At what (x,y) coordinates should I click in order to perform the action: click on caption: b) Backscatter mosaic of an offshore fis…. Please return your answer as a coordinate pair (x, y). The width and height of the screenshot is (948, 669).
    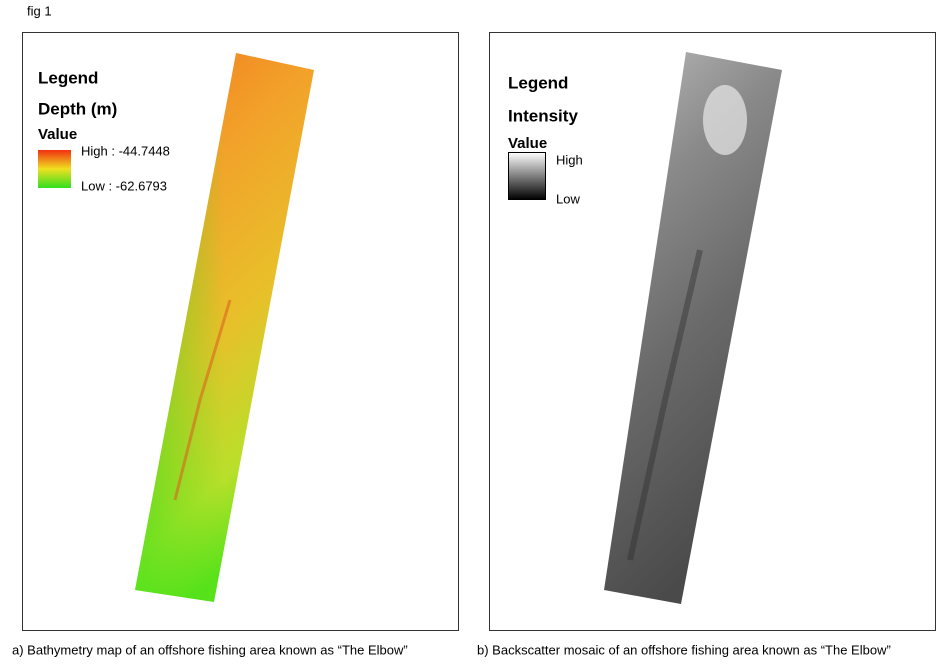
    Looking at the image, I should click on (684, 649).